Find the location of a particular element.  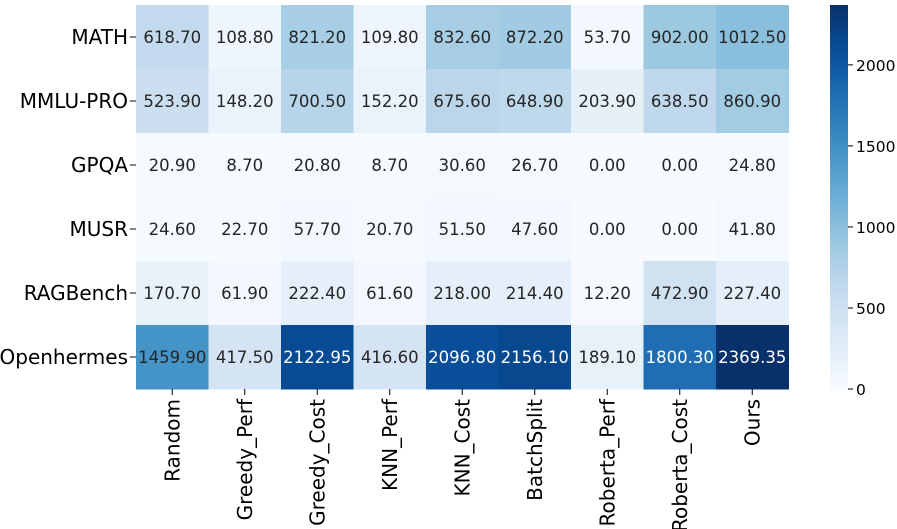

column-label: Greedy_Cost is located at coordinates (317, 462).